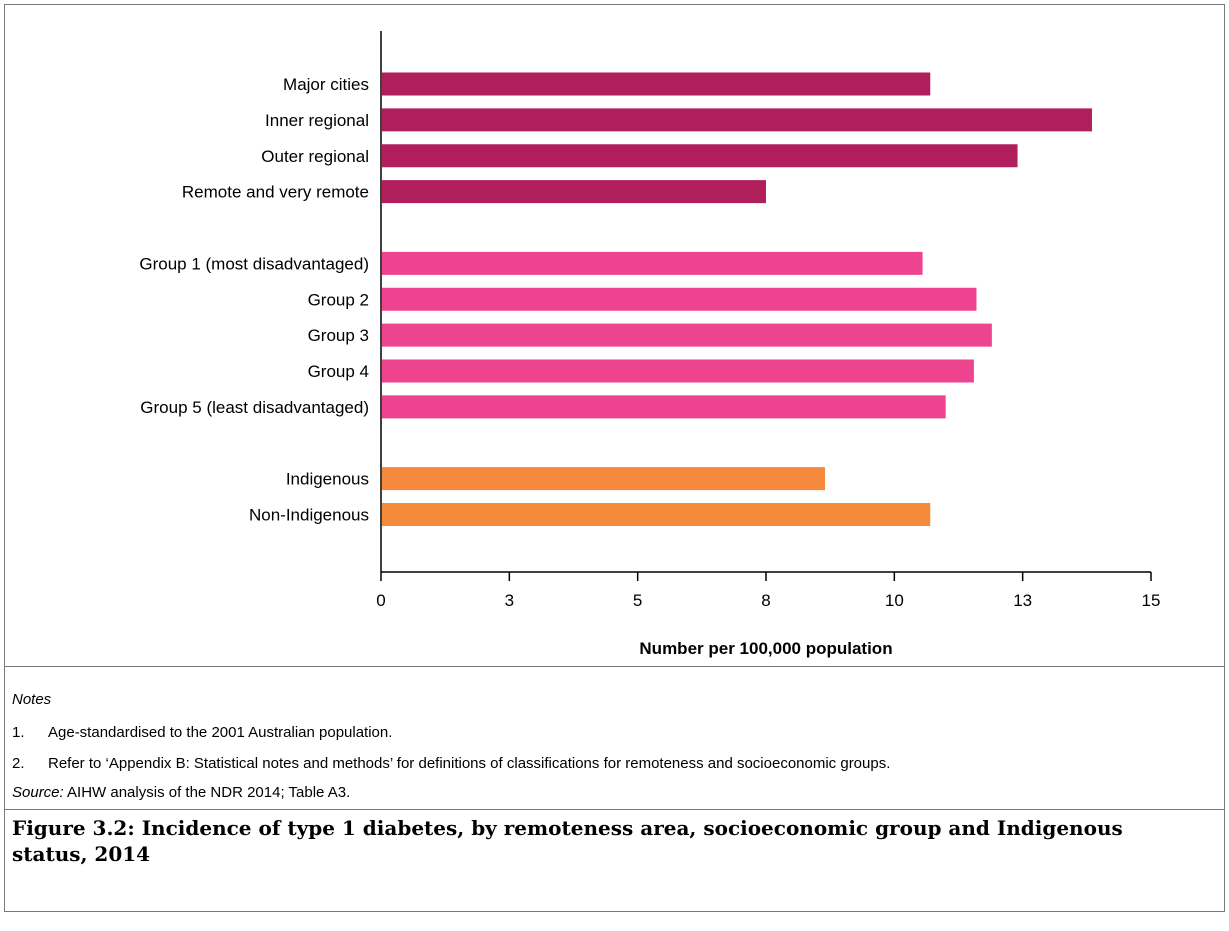  Describe the element at coordinates (380, 600) in the screenshot. I see `x-tick-label: 0` at that location.